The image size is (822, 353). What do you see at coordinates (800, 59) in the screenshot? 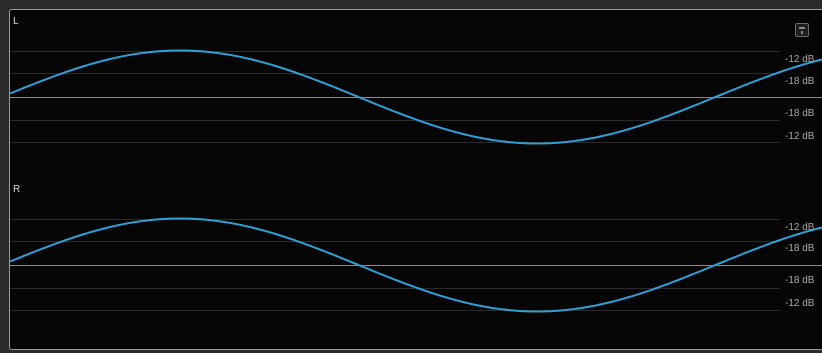
I see `db-label-top-outer-left: -12 dB` at bounding box center [800, 59].